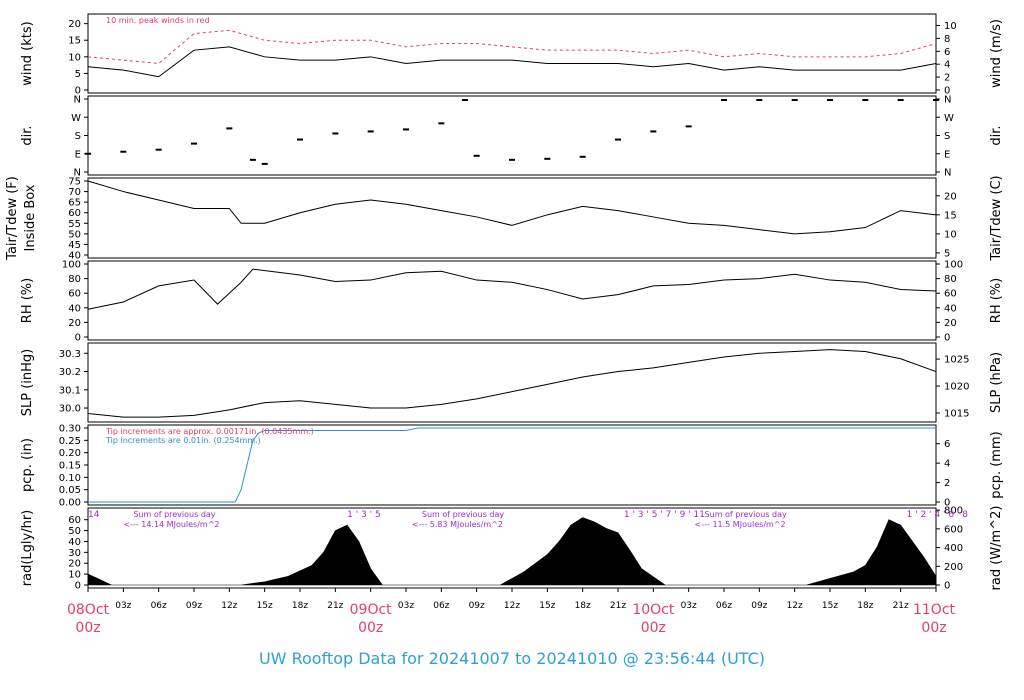 The image size is (1024, 700). I want to click on date-label: 08Oct, so click(88, 610).